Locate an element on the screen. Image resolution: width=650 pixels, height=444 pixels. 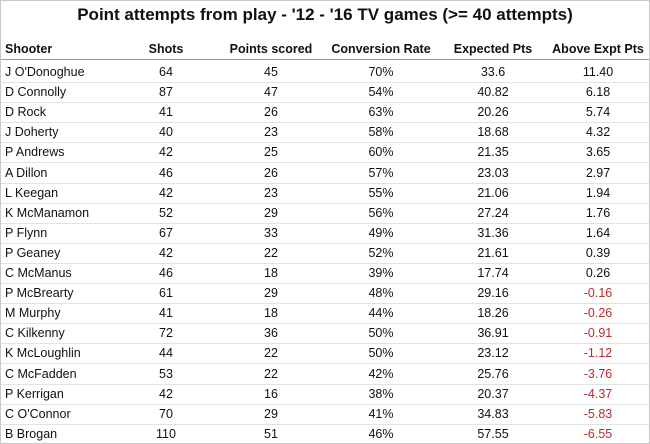
table-cell: 55% is located at coordinates (381, 192).